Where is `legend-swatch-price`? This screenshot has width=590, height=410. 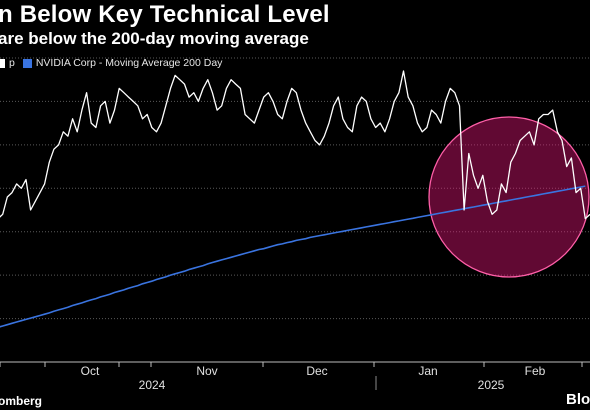 legend-swatch-price is located at coordinates (2, 63).